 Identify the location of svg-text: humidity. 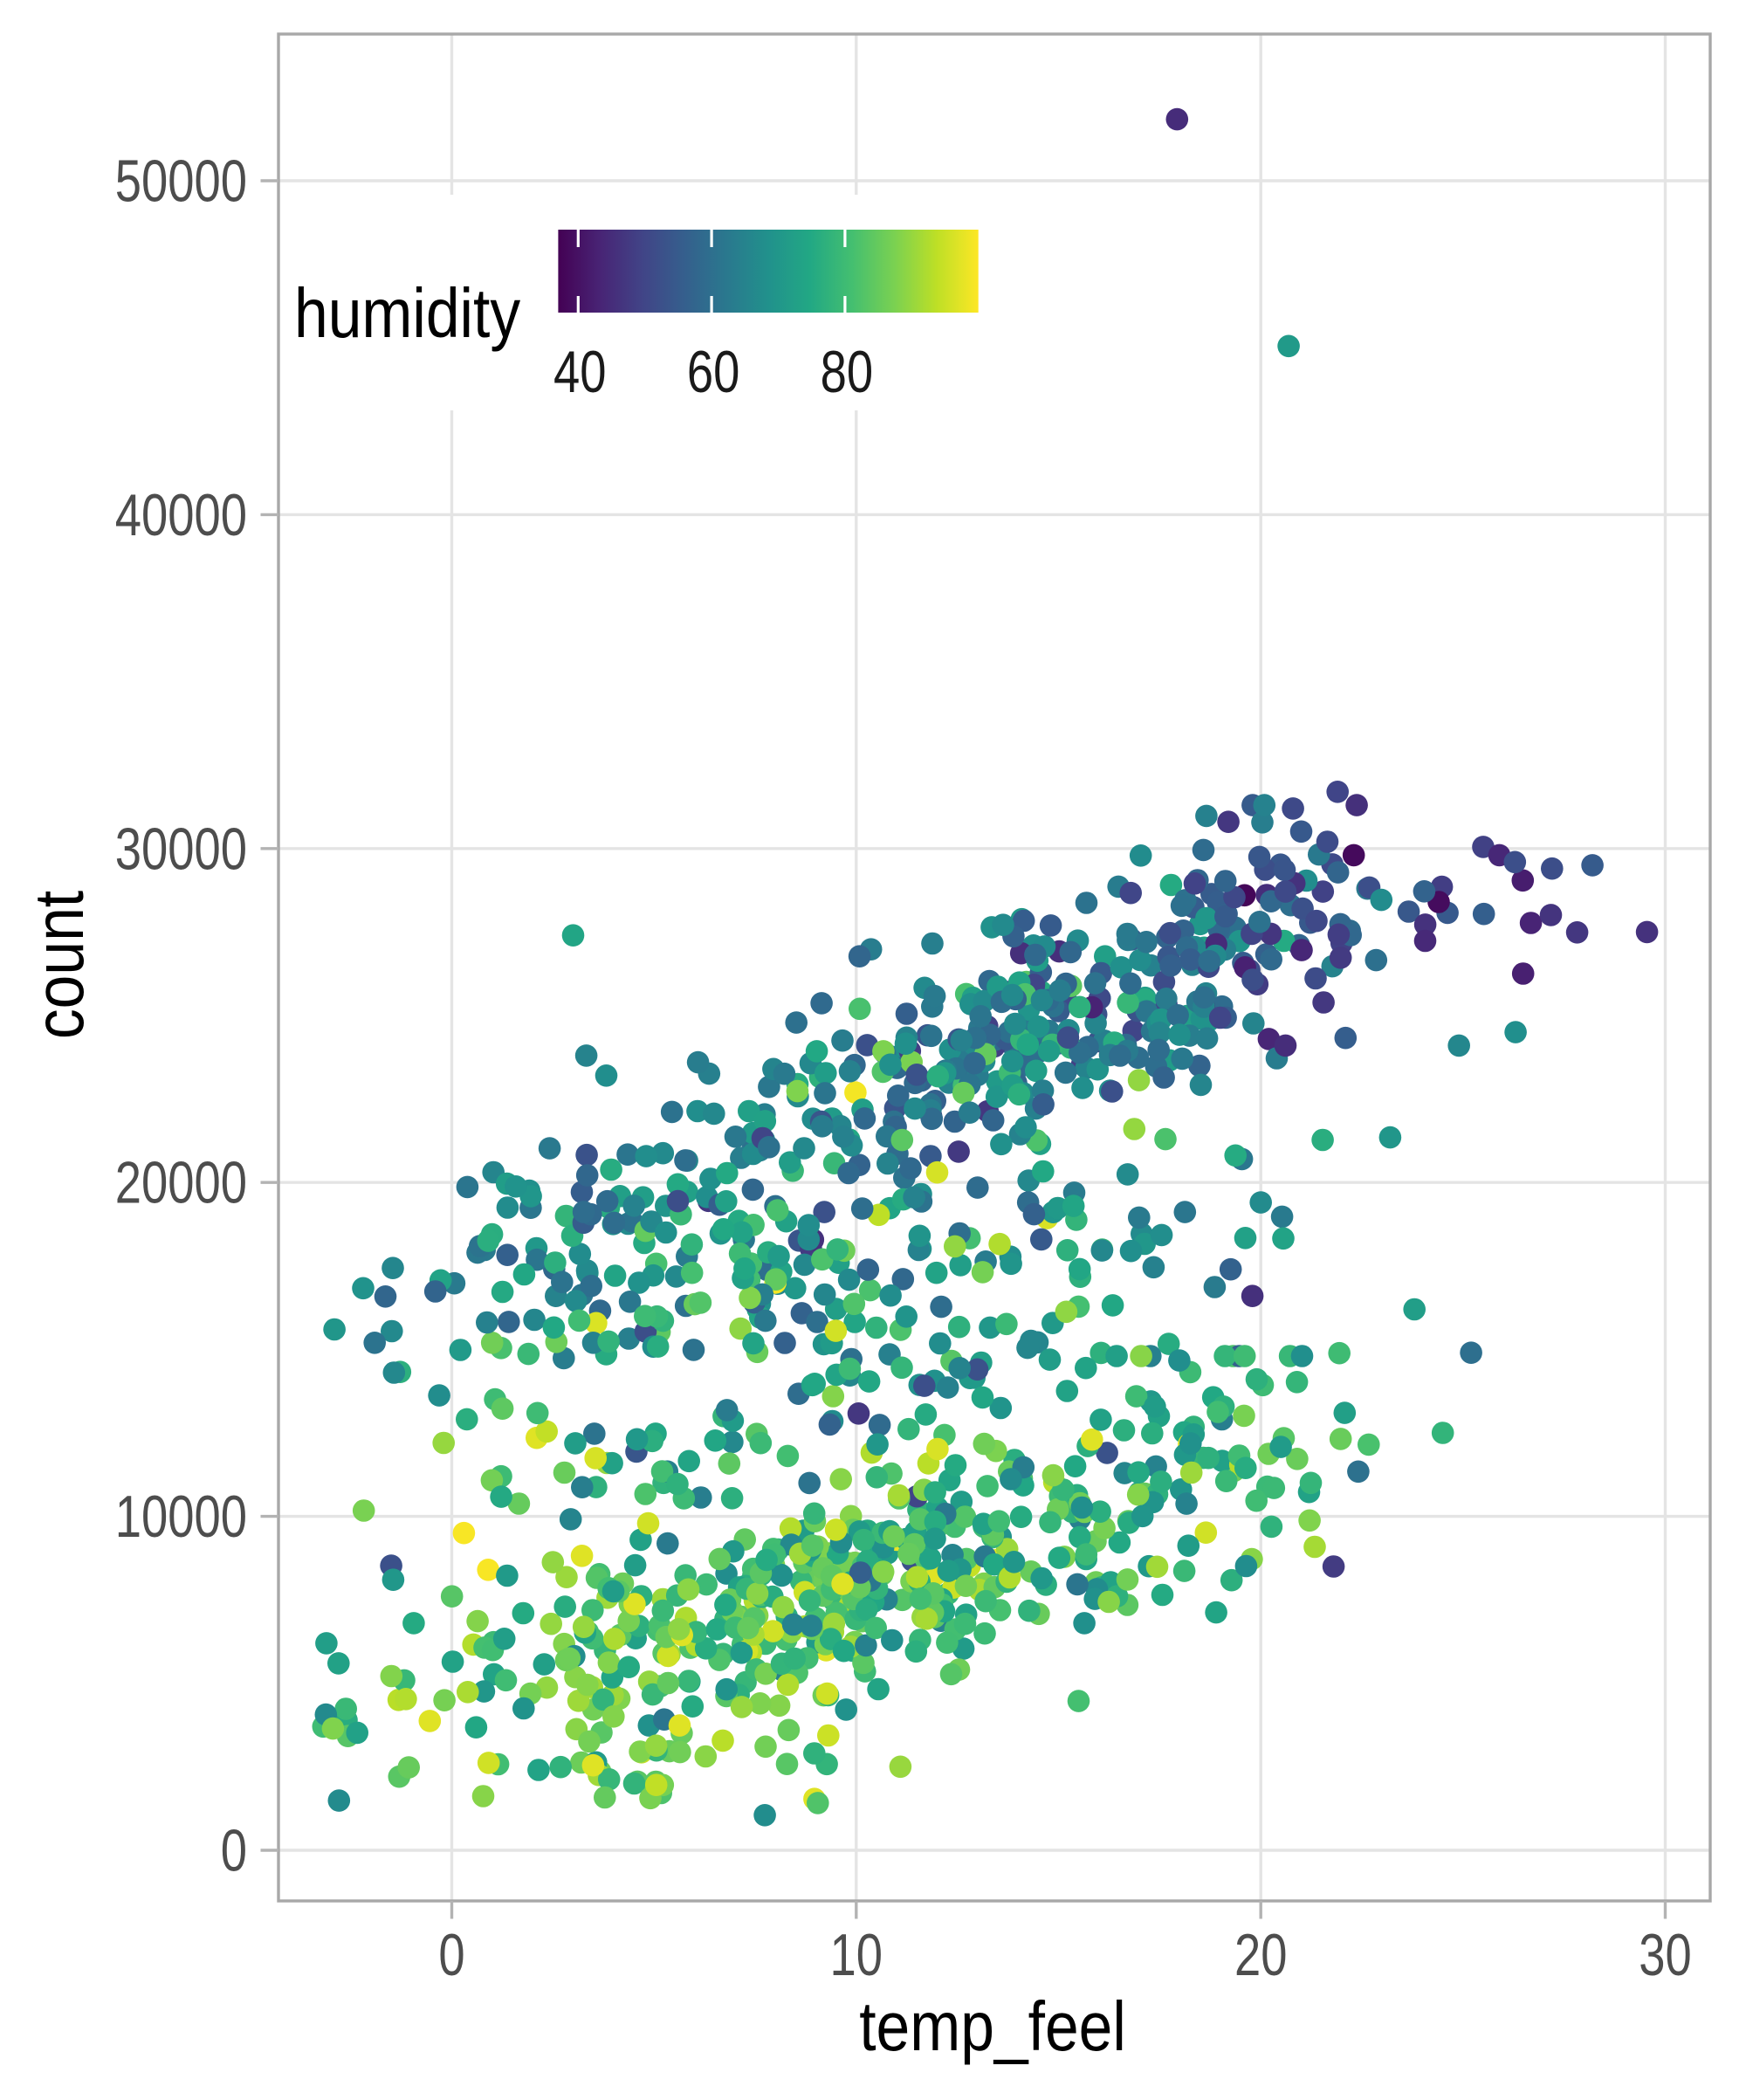
(407, 312).